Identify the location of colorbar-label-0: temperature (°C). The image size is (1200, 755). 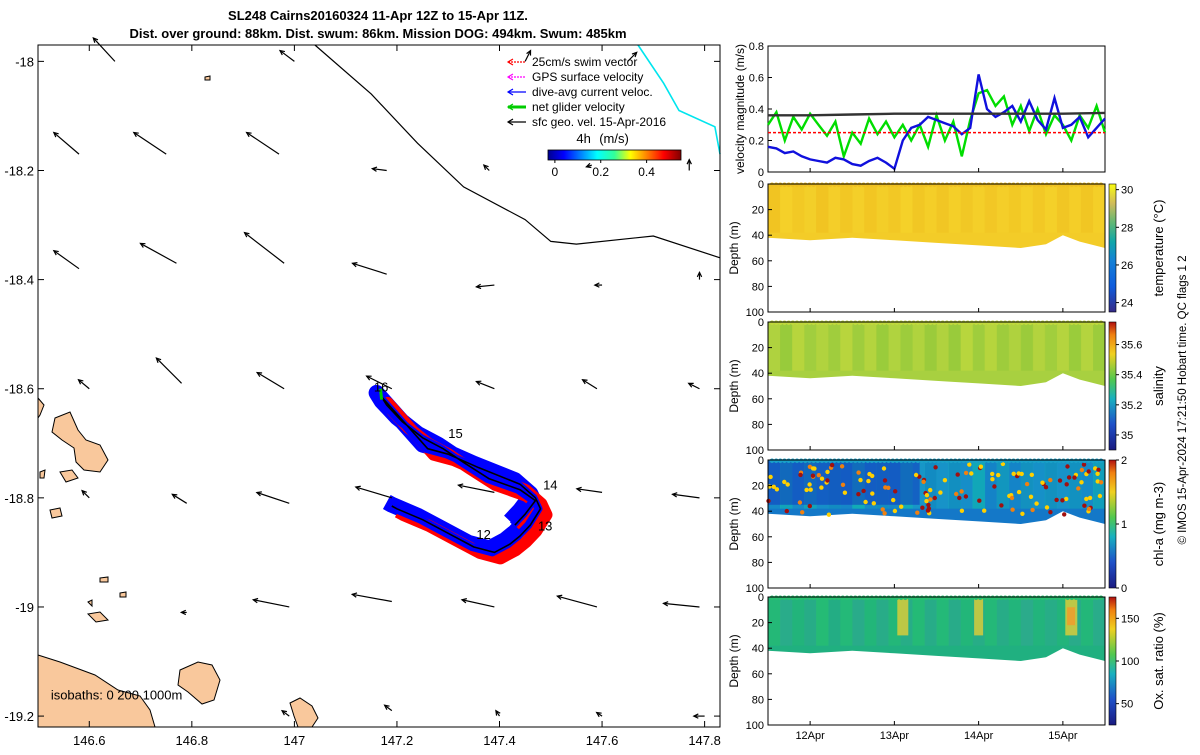
(1158, 248).